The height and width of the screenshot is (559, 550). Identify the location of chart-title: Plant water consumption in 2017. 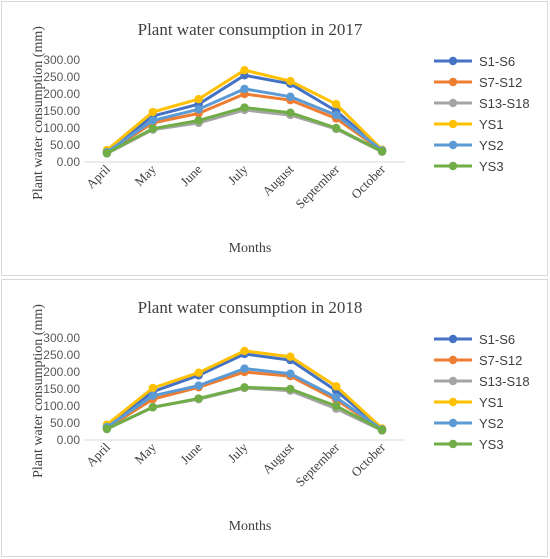
(250, 29).